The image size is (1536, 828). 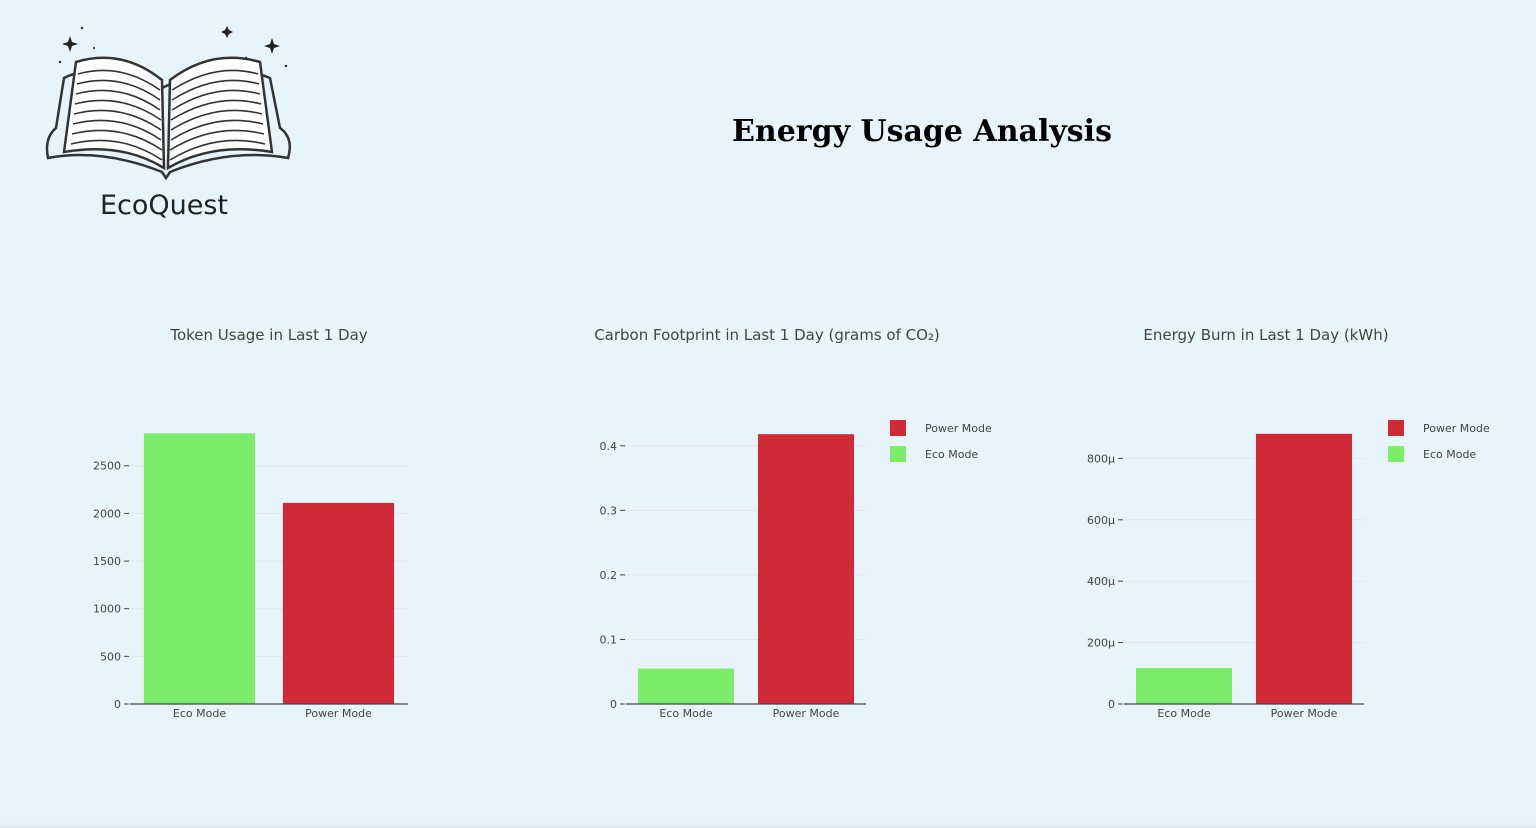 I want to click on y-tick-label: 0.4, so click(x=609, y=446).